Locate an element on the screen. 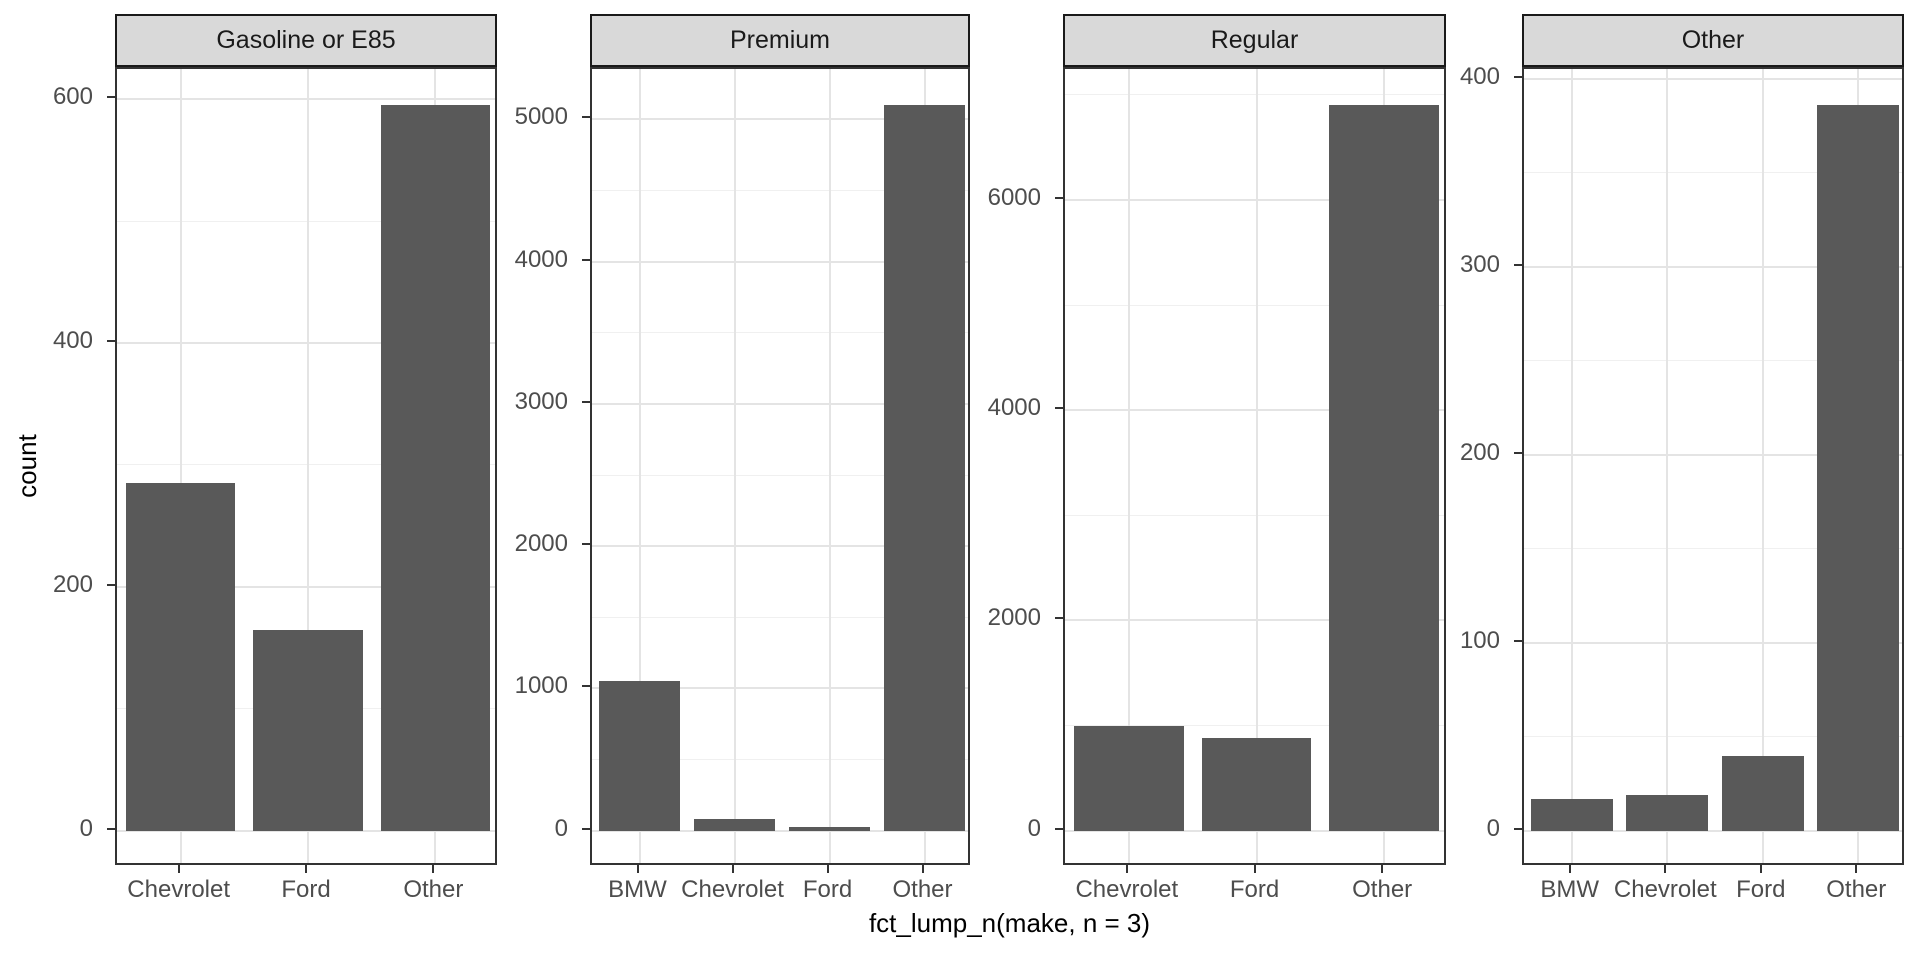 The image size is (1920, 960). y-tick-label: 300 is located at coordinates (1479, 264).